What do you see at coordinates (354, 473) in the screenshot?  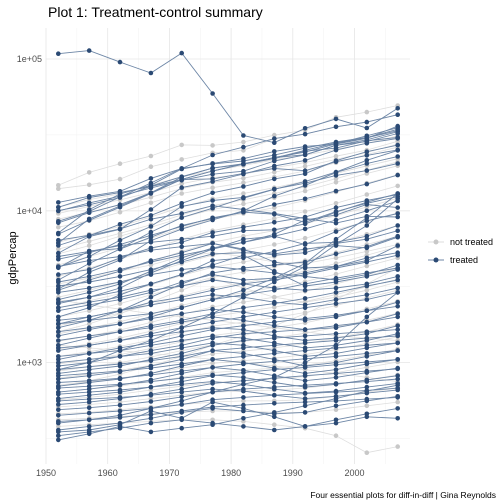 I see `x-tick-label: 2000` at bounding box center [354, 473].